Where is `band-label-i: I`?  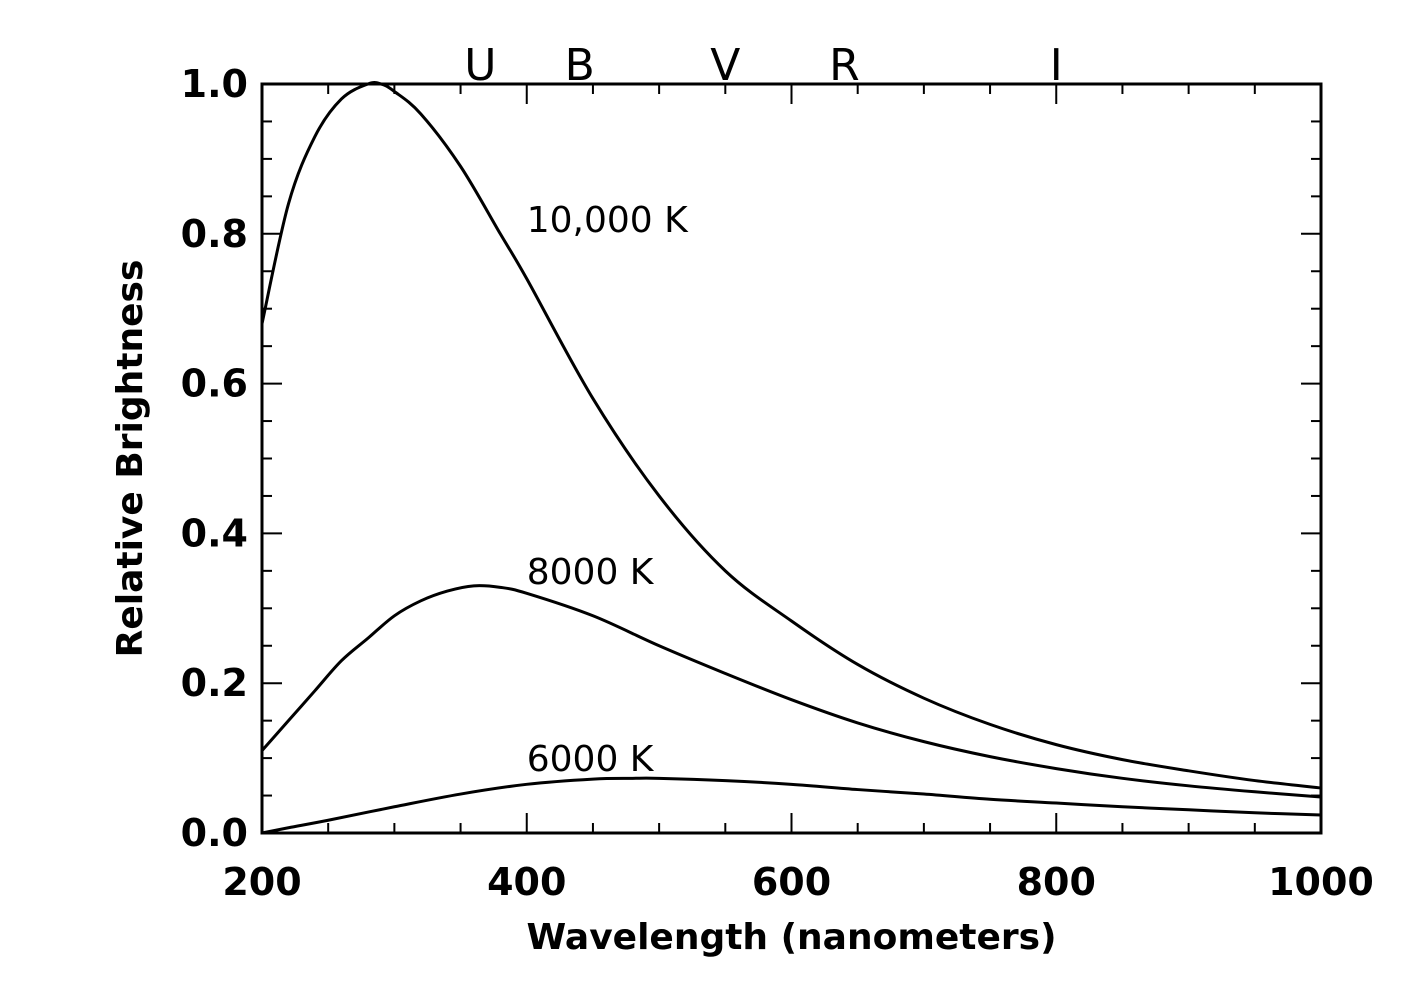
band-label-i: I is located at coordinates (1056, 65).